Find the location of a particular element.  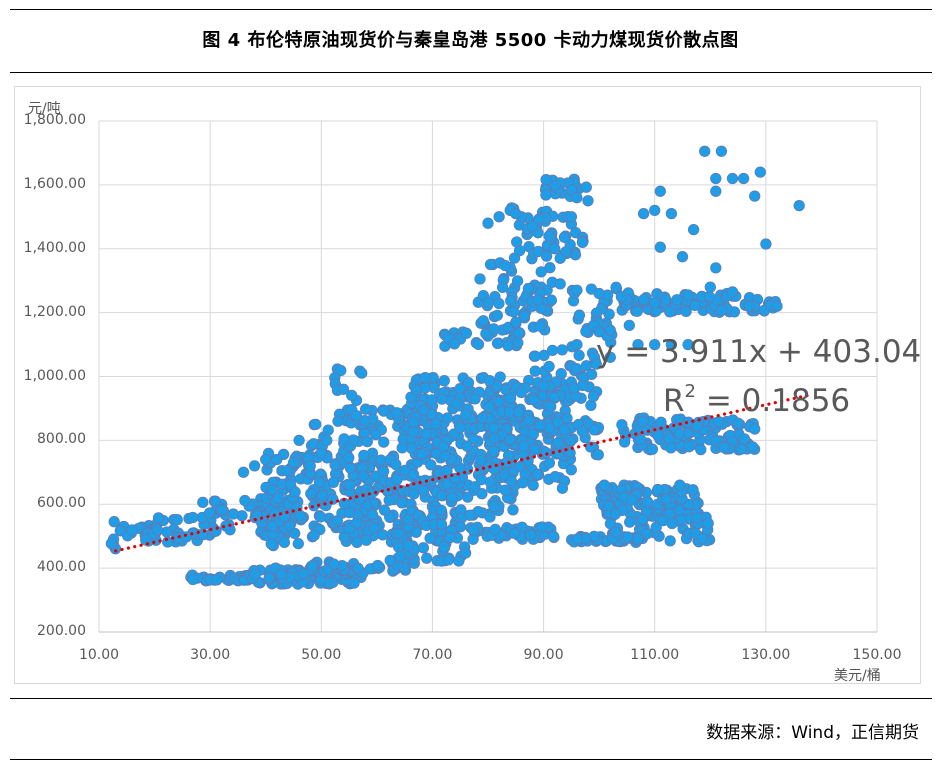

y-tick-label: 1,200.00 is located at coordinates (54, 311).